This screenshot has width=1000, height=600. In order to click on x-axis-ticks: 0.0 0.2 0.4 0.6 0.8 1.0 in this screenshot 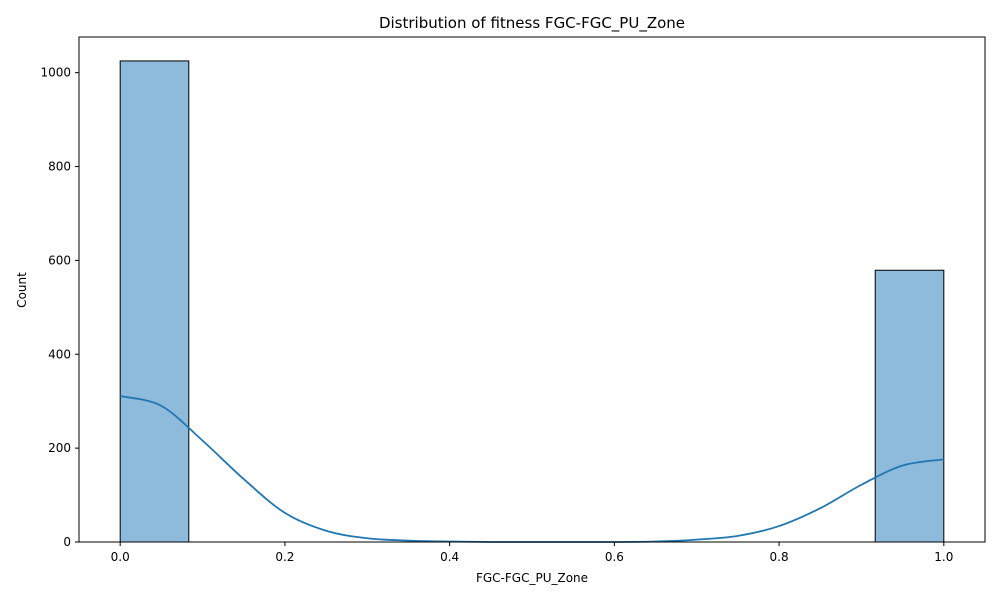, I will do `click(532, 553)`.